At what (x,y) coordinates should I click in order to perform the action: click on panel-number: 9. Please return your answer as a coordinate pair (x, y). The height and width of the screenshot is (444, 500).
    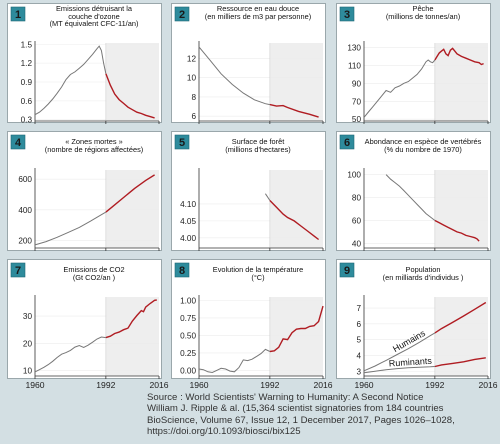
    Looking at the image, I should click on (347, 271).